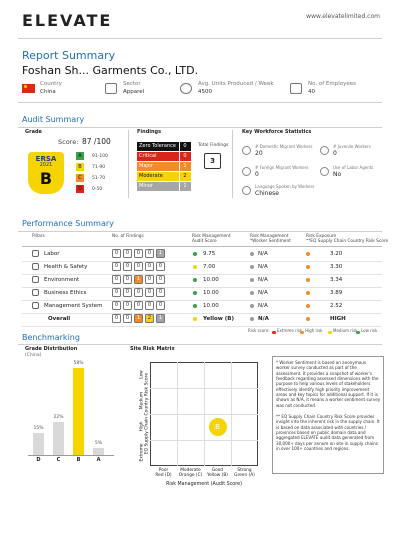 The width and height of the screenshot is (400, 554). I want to click on grade-letter: D, so click(80, 188).